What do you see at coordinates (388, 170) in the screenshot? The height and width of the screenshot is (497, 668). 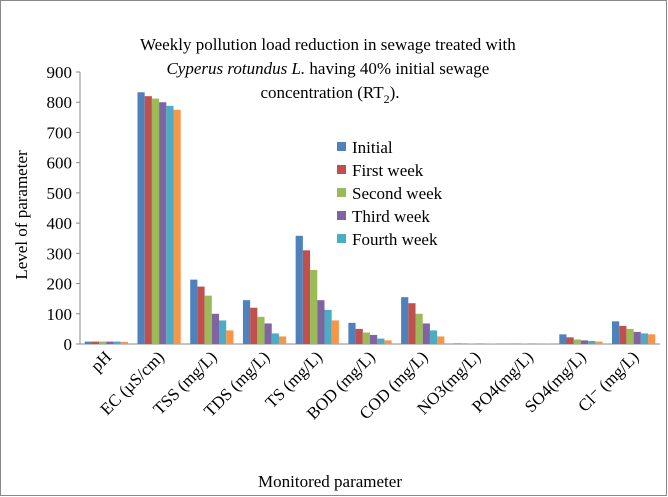 I see `legend-label: First week` at bounding box center [388, 170].